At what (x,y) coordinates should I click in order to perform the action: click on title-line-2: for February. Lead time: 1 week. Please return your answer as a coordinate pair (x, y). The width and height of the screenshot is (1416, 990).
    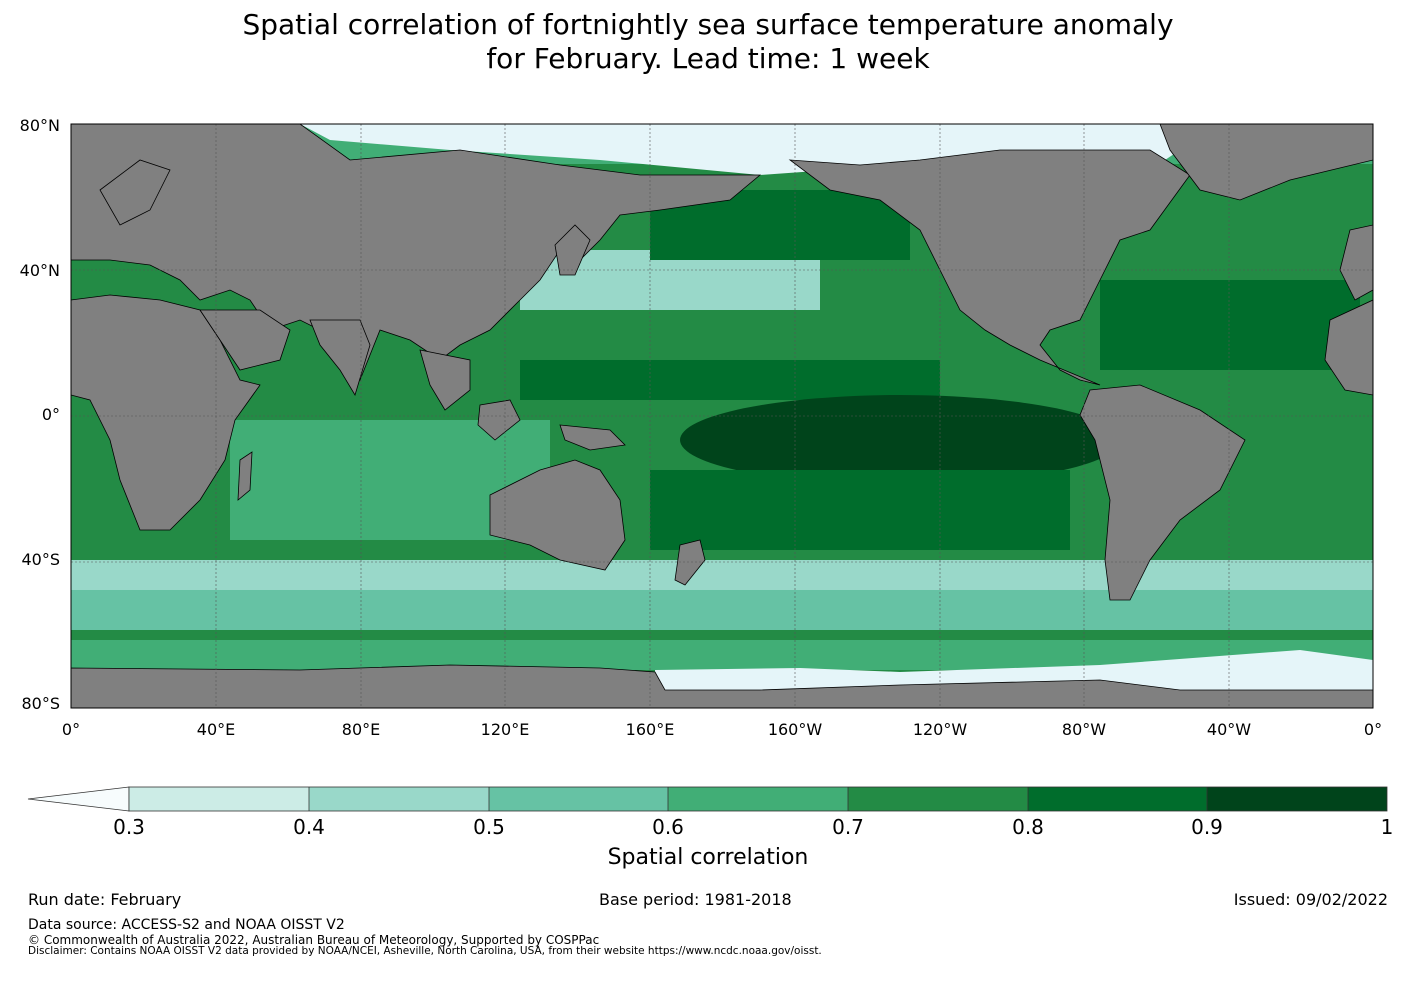
    Looking at the image, I should click on (708, 58).